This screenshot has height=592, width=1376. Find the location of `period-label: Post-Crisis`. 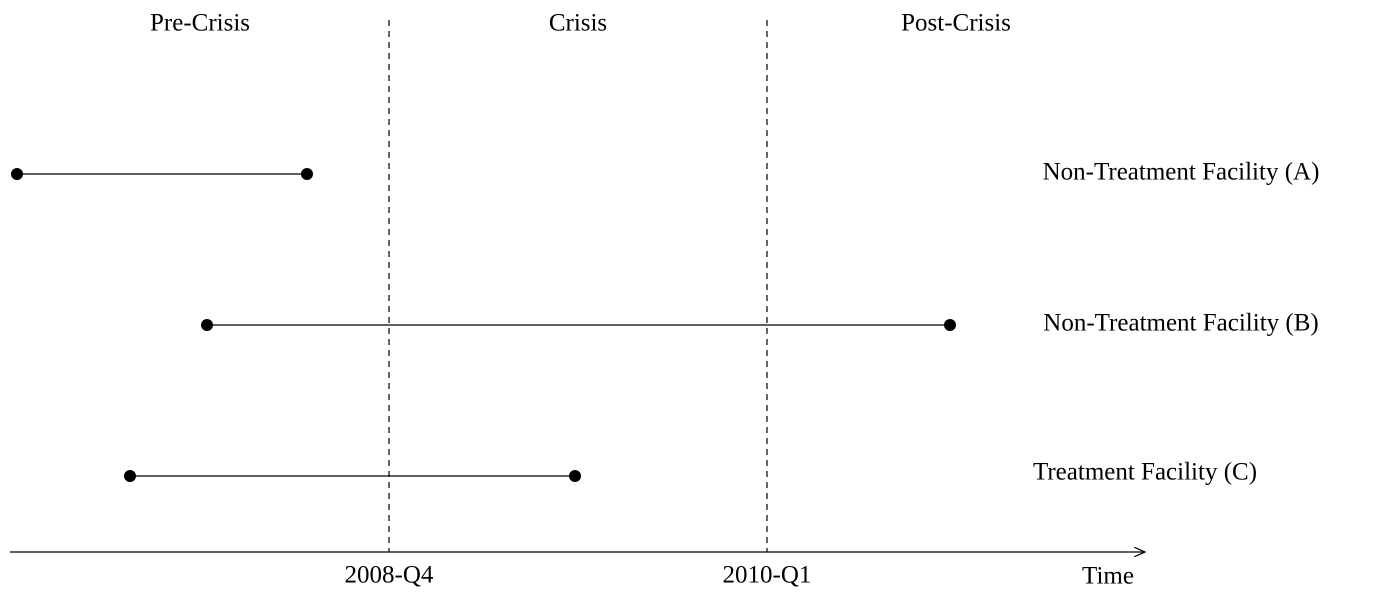

period-label: Post-Crisis is located at coordinates (956, 23).